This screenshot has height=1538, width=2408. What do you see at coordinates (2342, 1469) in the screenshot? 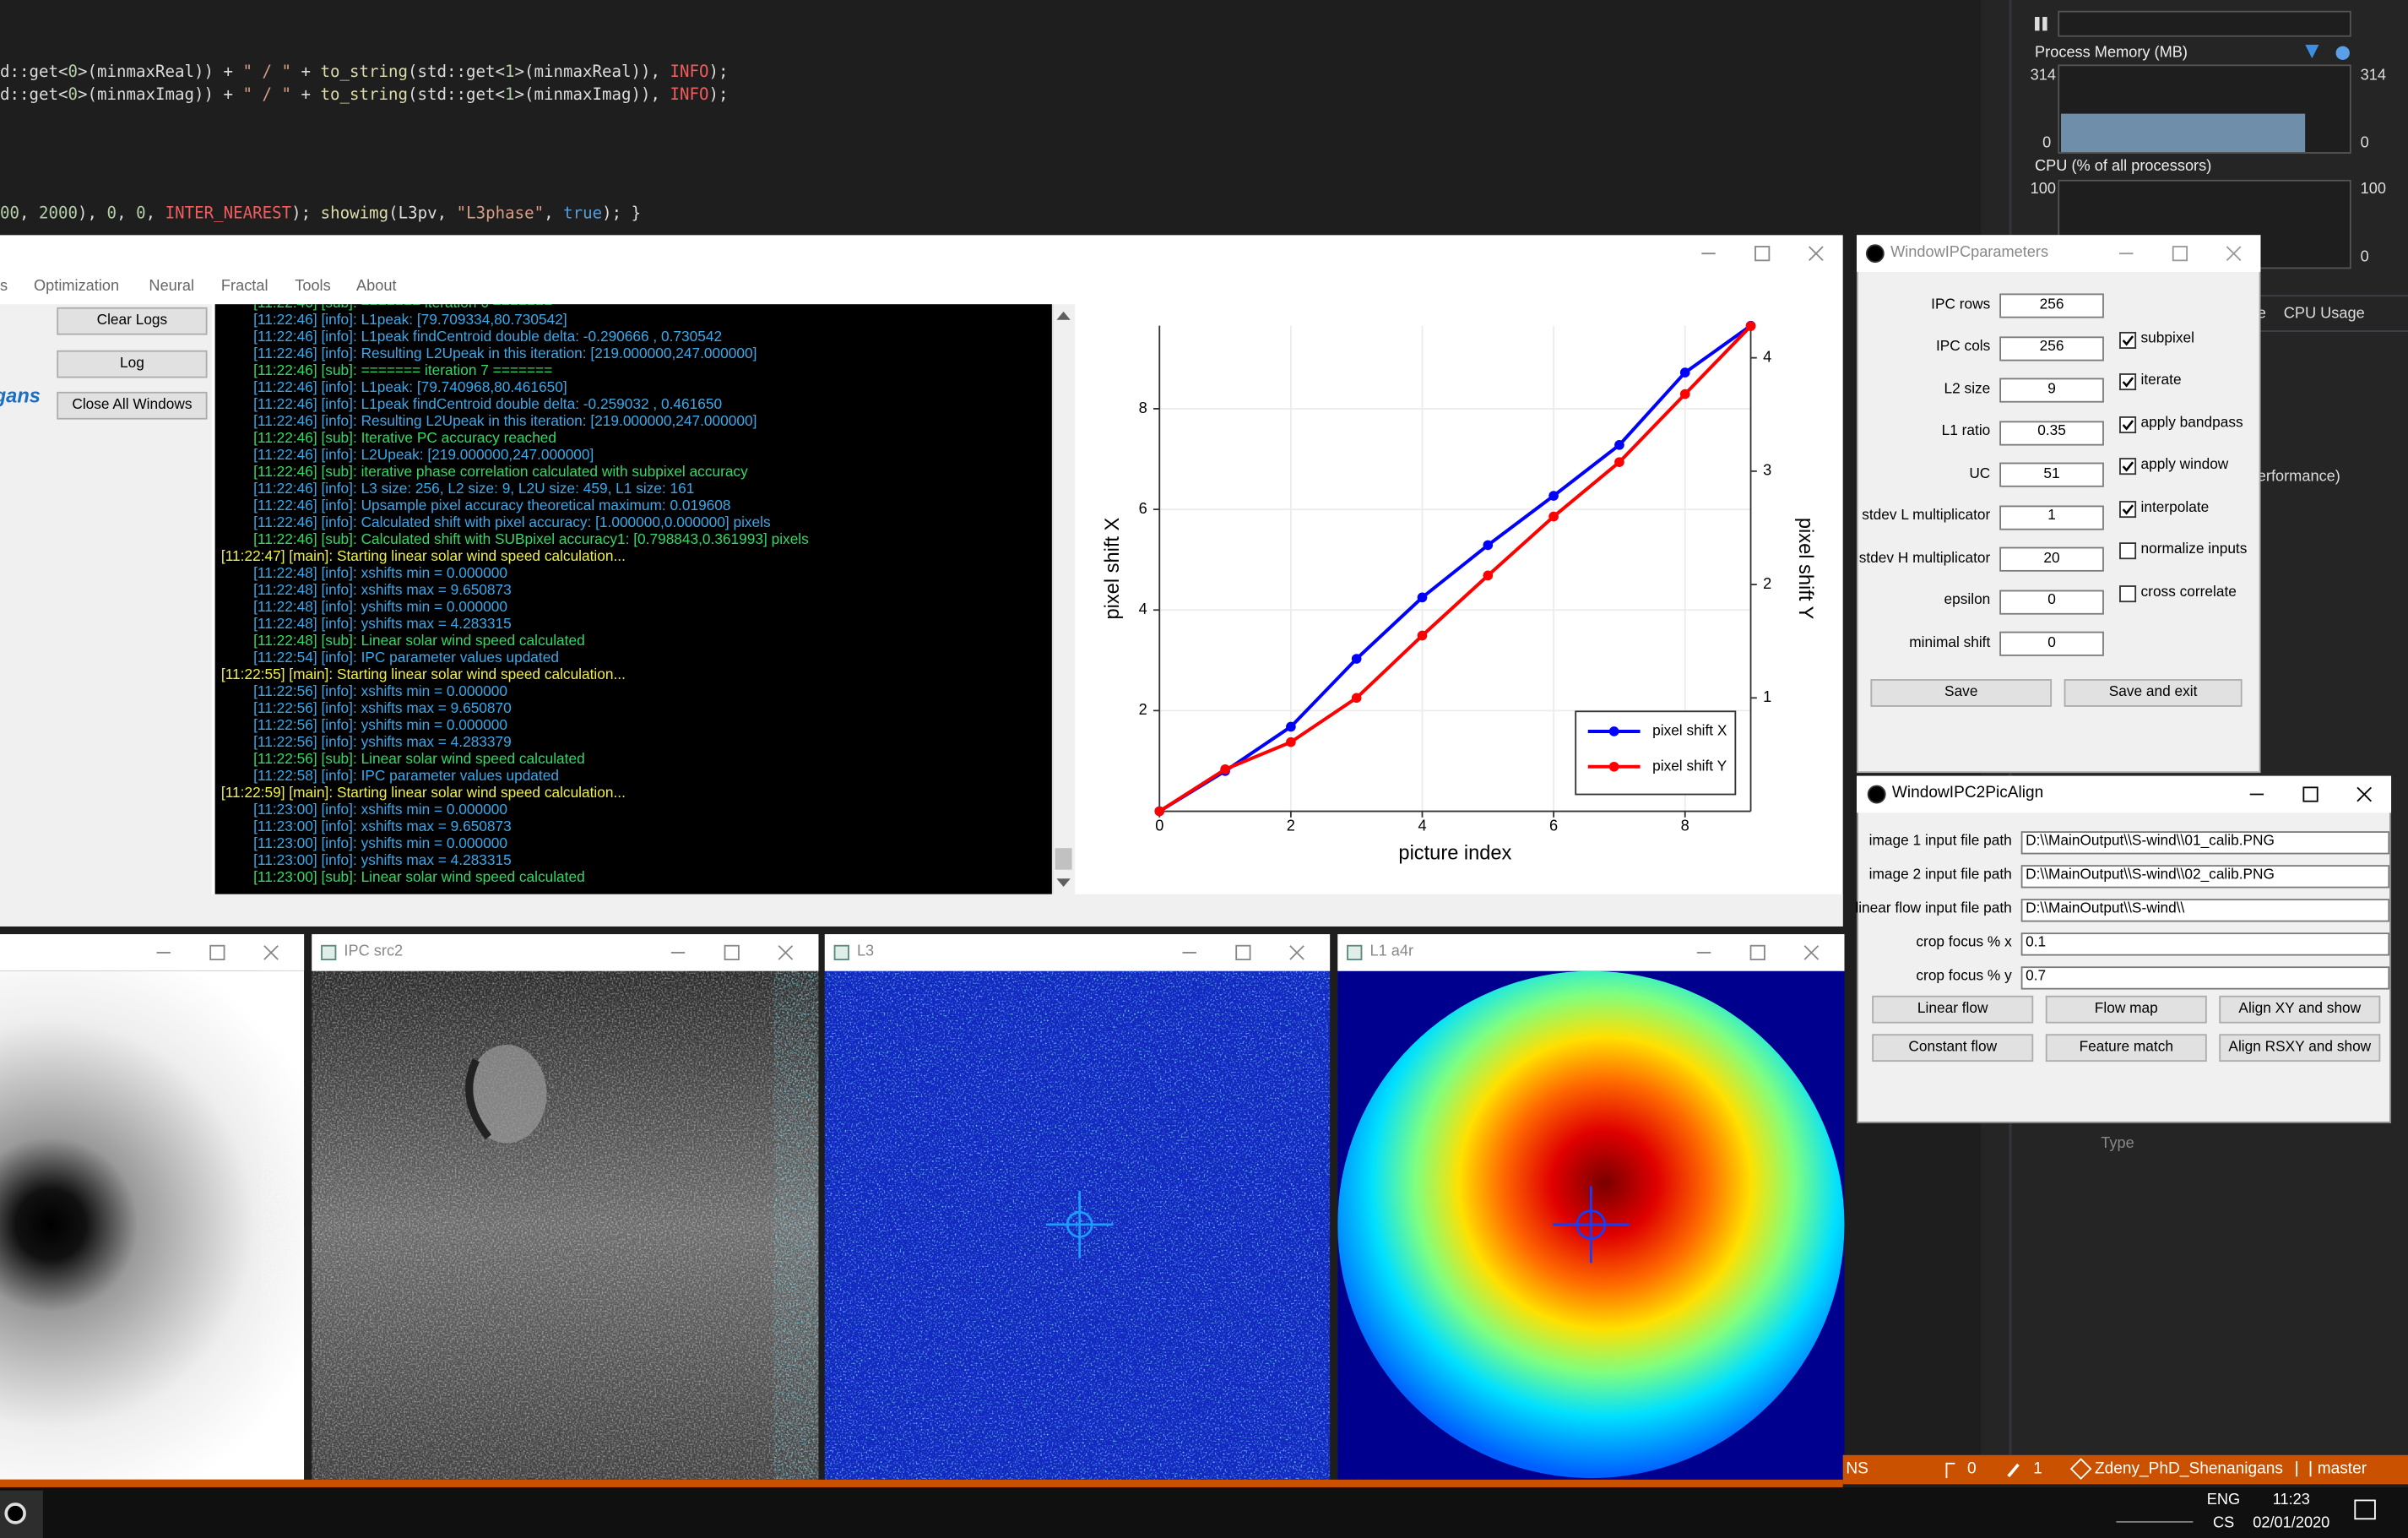
I see `status-item: master` at bounding box center [2342, 1469].